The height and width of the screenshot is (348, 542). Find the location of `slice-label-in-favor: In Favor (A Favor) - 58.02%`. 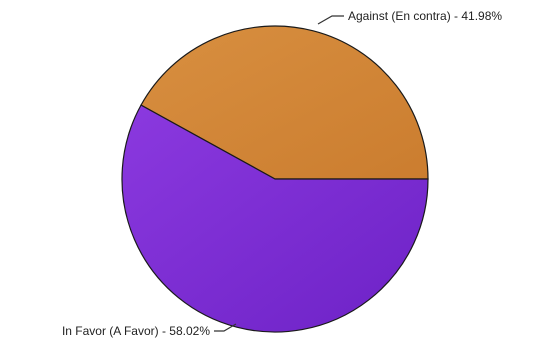

slice-label-in-favor: In Favor (A Favor) - 58.02% is located at coordinates (136, 331).